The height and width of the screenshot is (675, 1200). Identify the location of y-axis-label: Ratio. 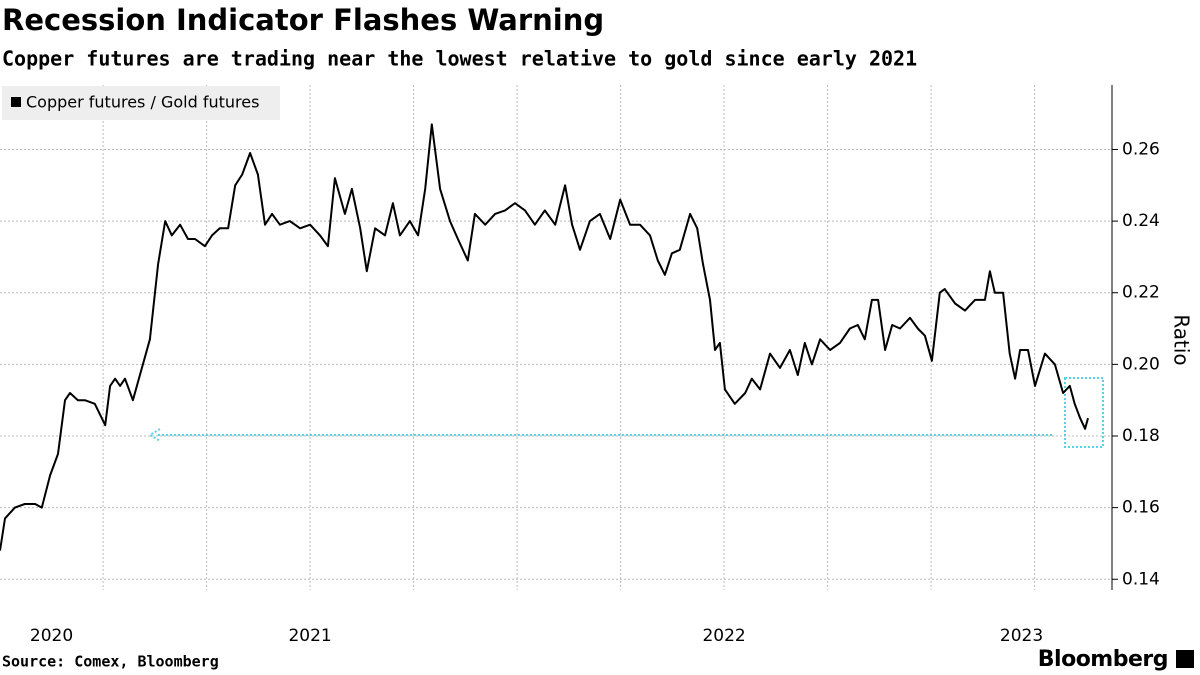
(1182, 339).